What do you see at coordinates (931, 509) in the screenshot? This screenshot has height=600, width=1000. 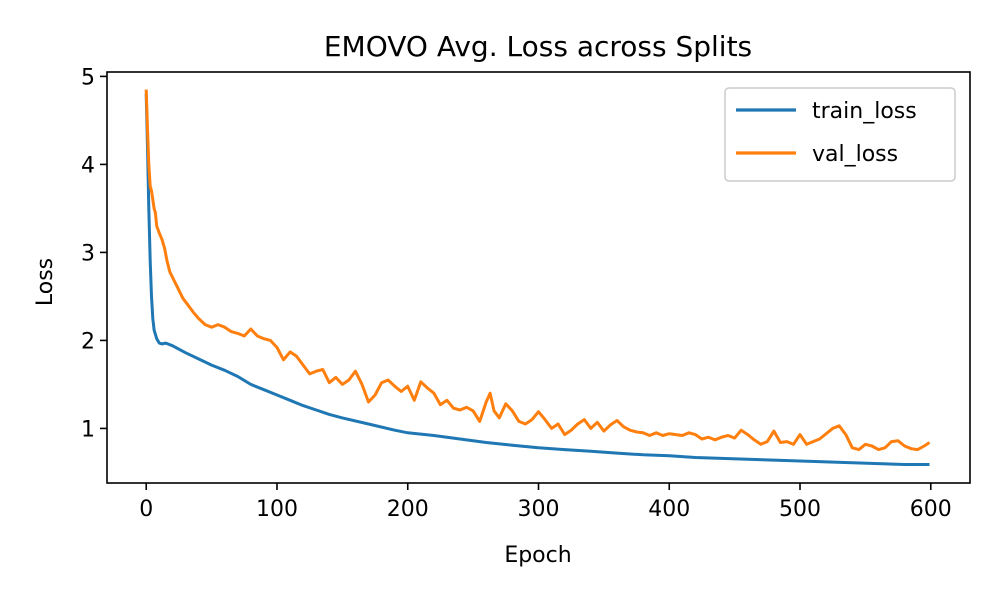 I see `x-tick-label: 600` at bounding box center [931, 509].